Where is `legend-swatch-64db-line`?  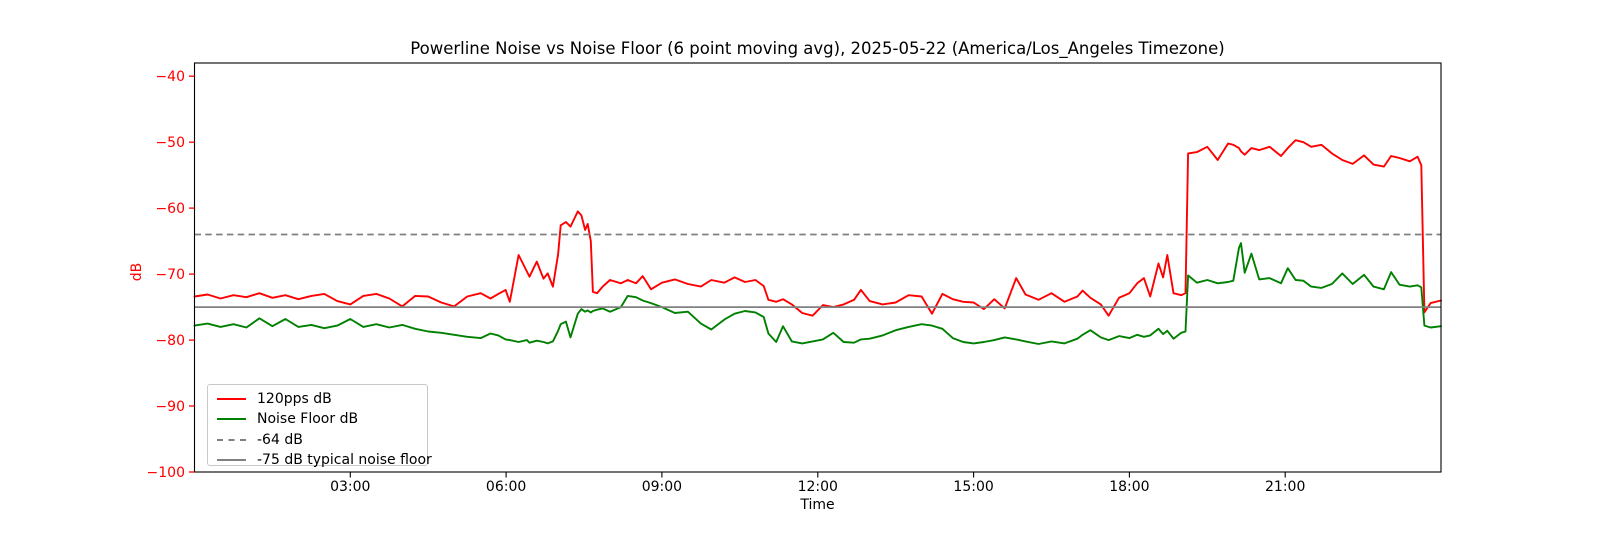 legend-swatch-64db-line is located at coordinates (231, 439).